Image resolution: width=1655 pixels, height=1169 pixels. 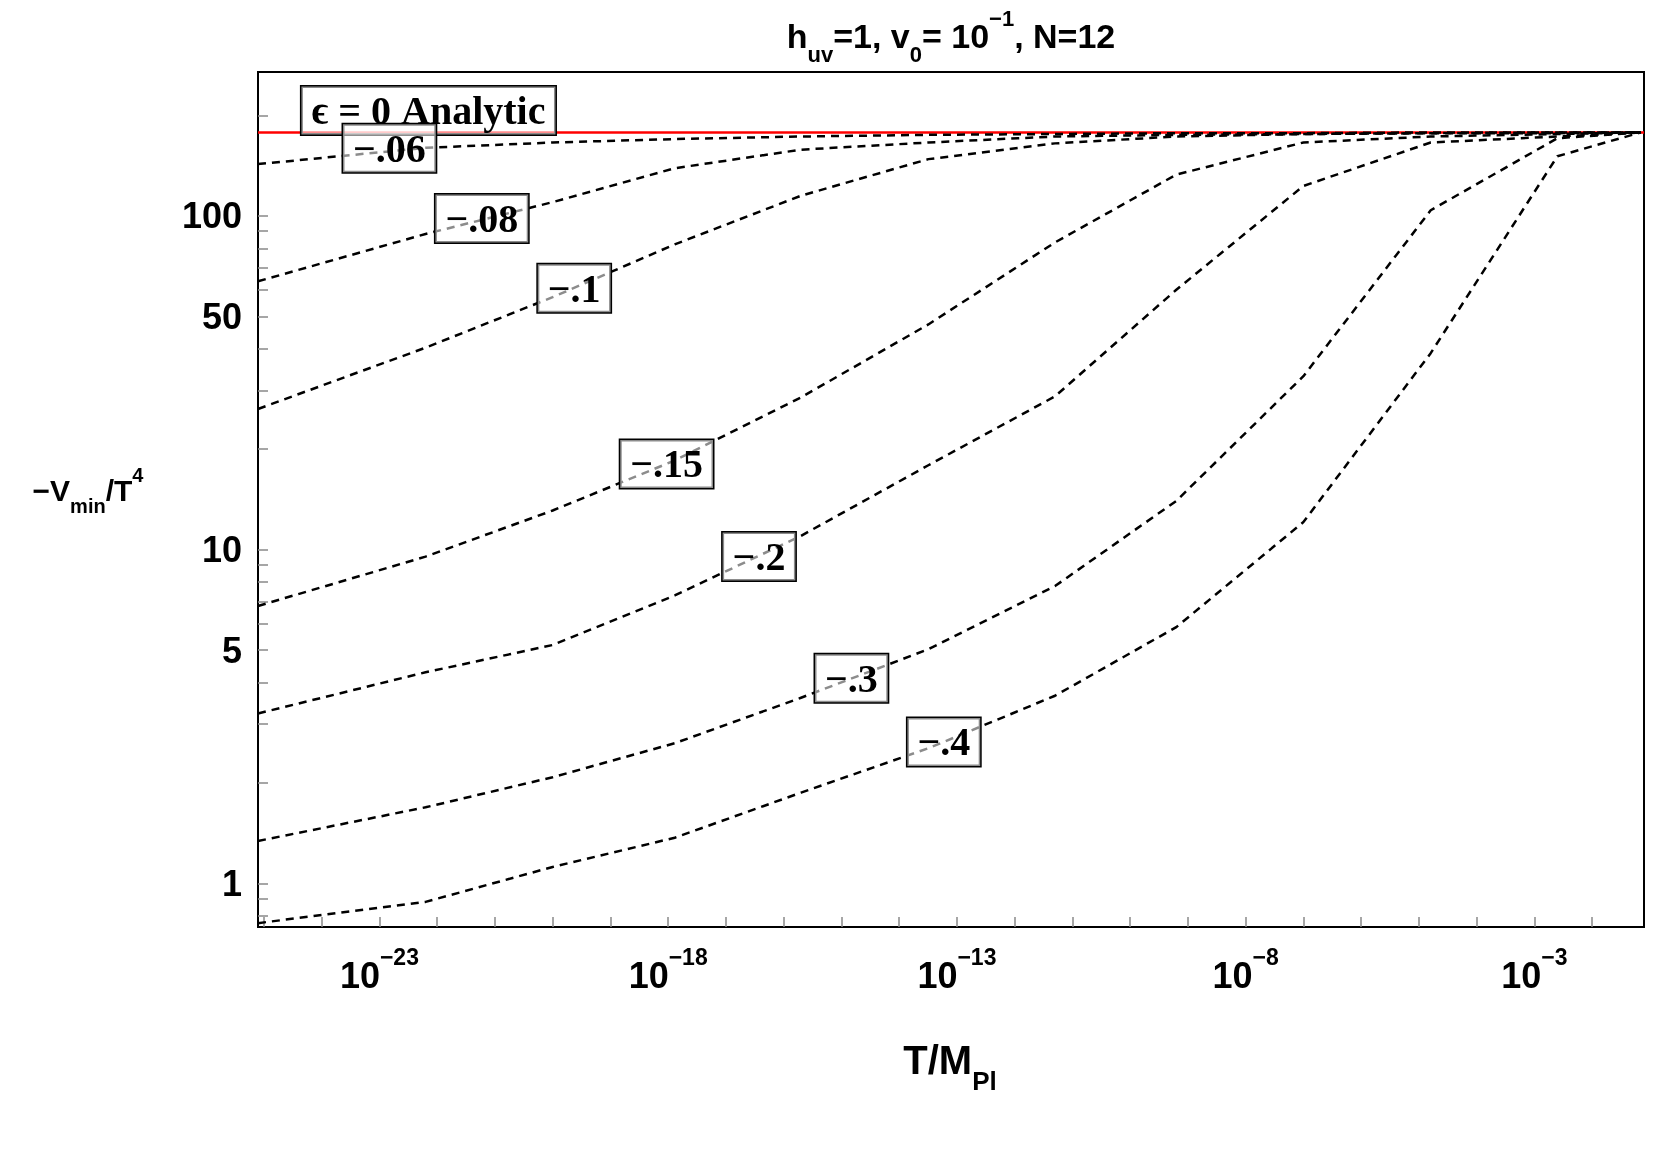 I want to click on series-label: −.3, so click(x=851, y=678).